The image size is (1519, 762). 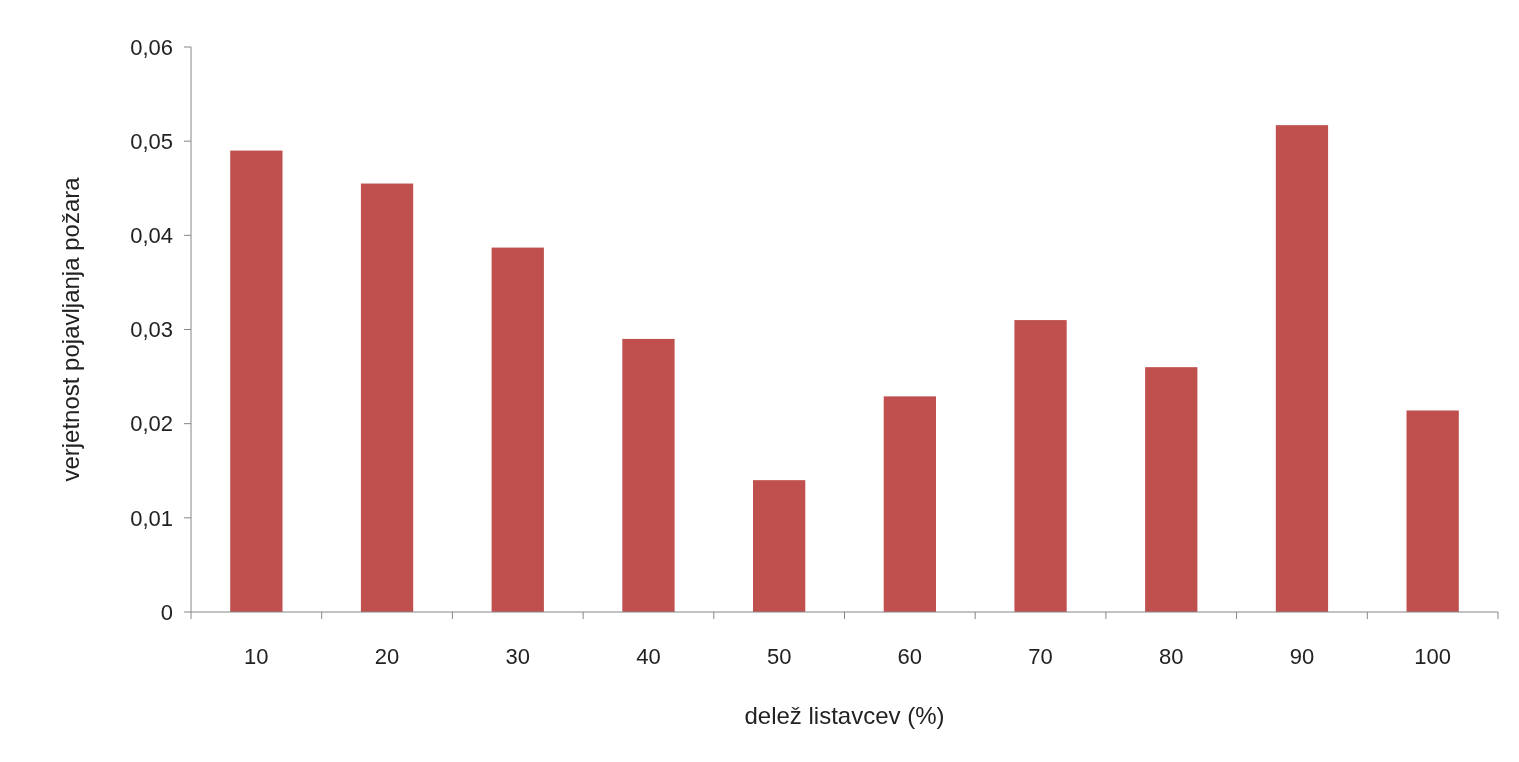 I want to click on y-axis-title: verjetnost pojavljanja požara, so click(x=70, y=329).